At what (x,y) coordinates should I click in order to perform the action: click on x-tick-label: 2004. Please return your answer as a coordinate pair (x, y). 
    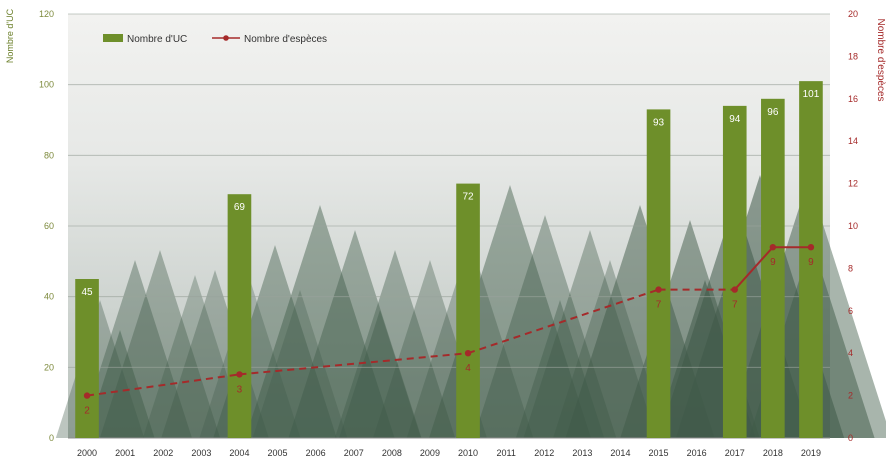
    Looking at the image, I should click on (239, 453).